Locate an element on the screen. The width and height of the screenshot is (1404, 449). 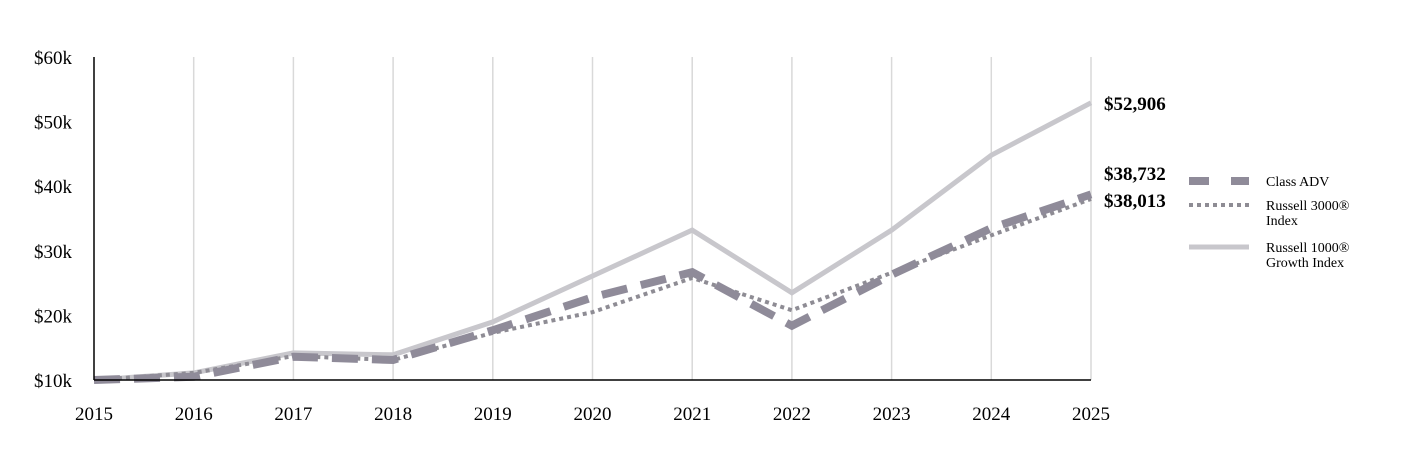
x-tick-label: 2017 is located at coordinates (293, 414).